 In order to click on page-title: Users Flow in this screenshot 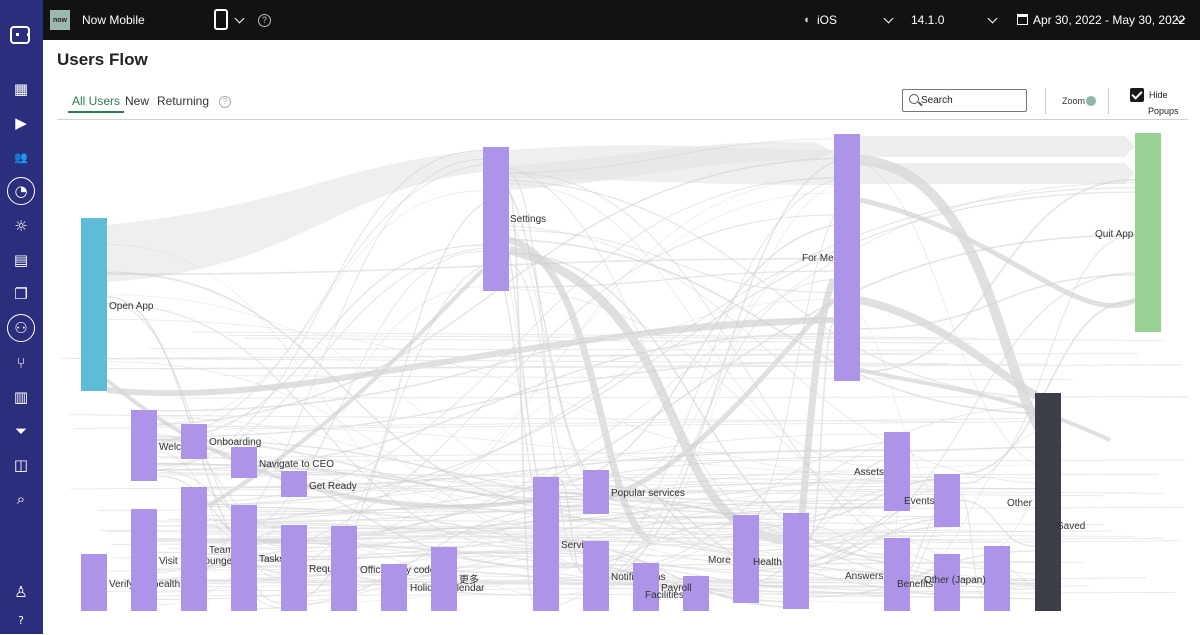, I will do `click(102, 59)`.